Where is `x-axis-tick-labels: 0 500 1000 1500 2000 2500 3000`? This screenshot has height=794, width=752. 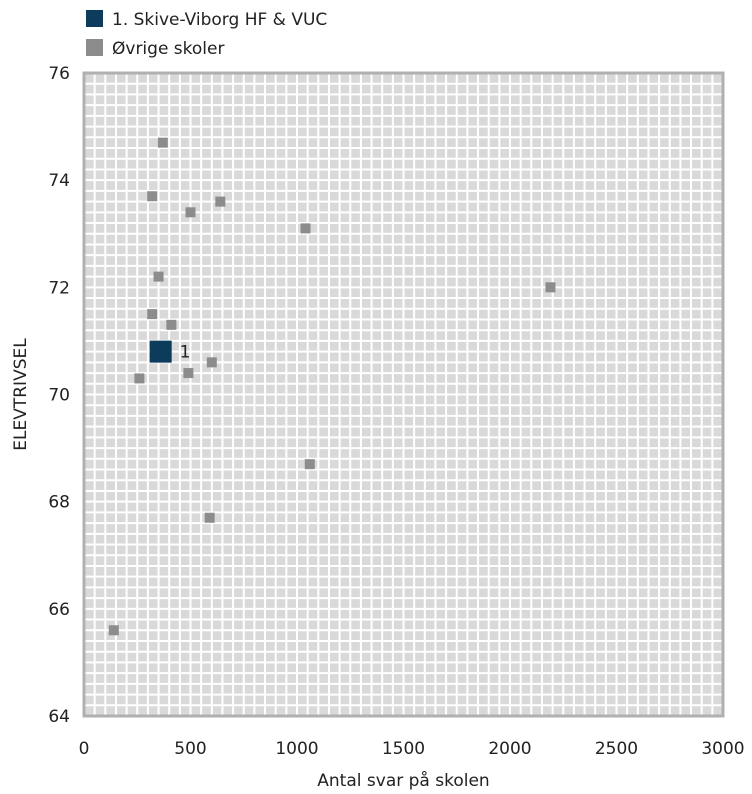 x-axis-tick-labels: 0 500 1000 1500 2000 2500 3000 is located at coordinates (412, 749).